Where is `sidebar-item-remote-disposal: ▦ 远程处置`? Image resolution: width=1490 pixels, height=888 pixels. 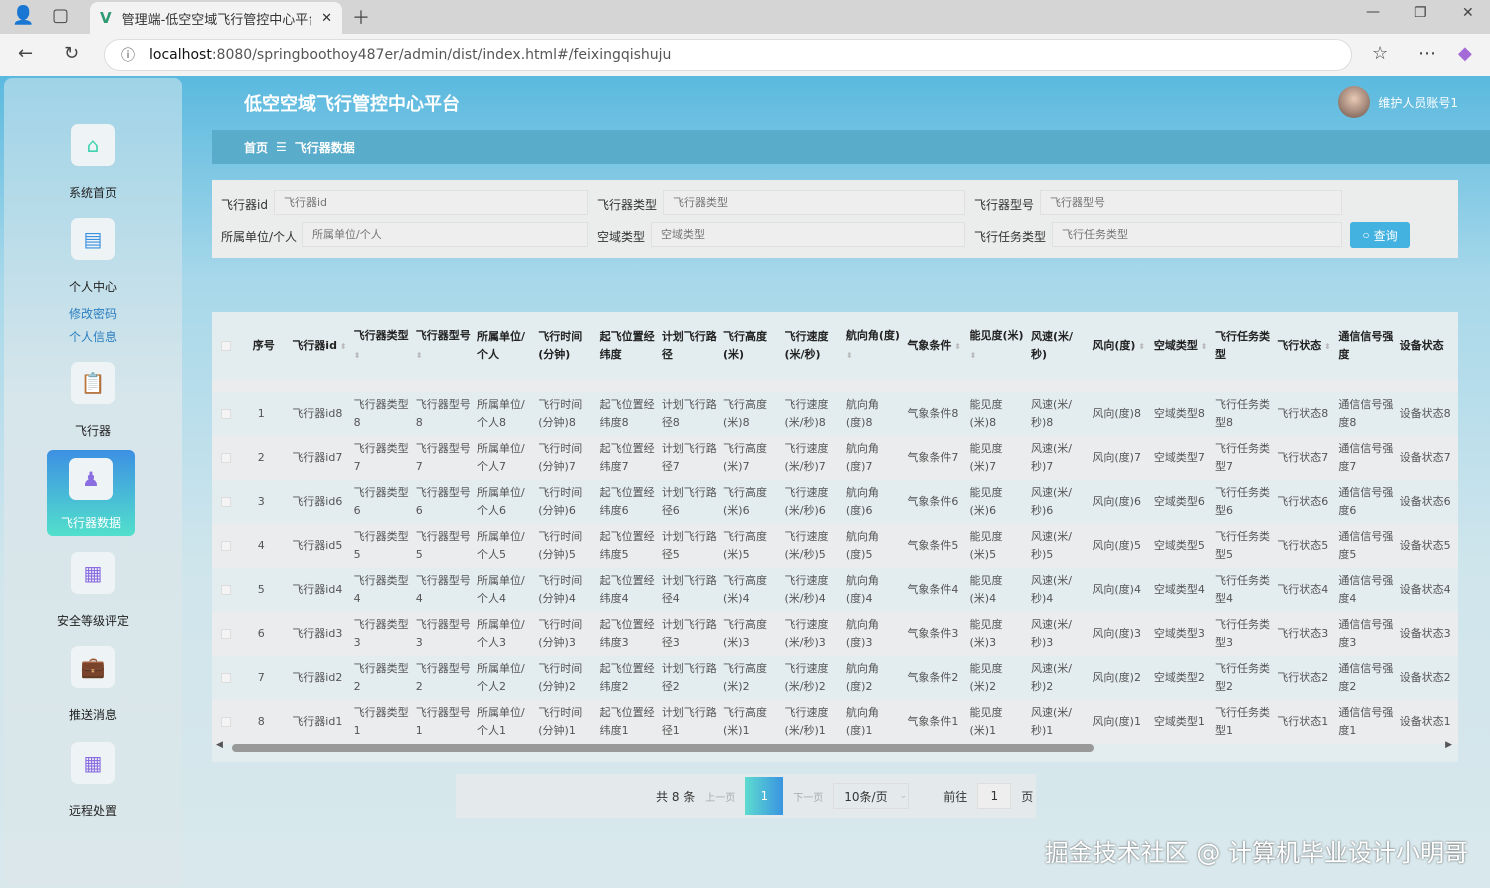 sidebar-item-remote-disposal: ▦ 远程处置 is located at coordinates (93, 780).